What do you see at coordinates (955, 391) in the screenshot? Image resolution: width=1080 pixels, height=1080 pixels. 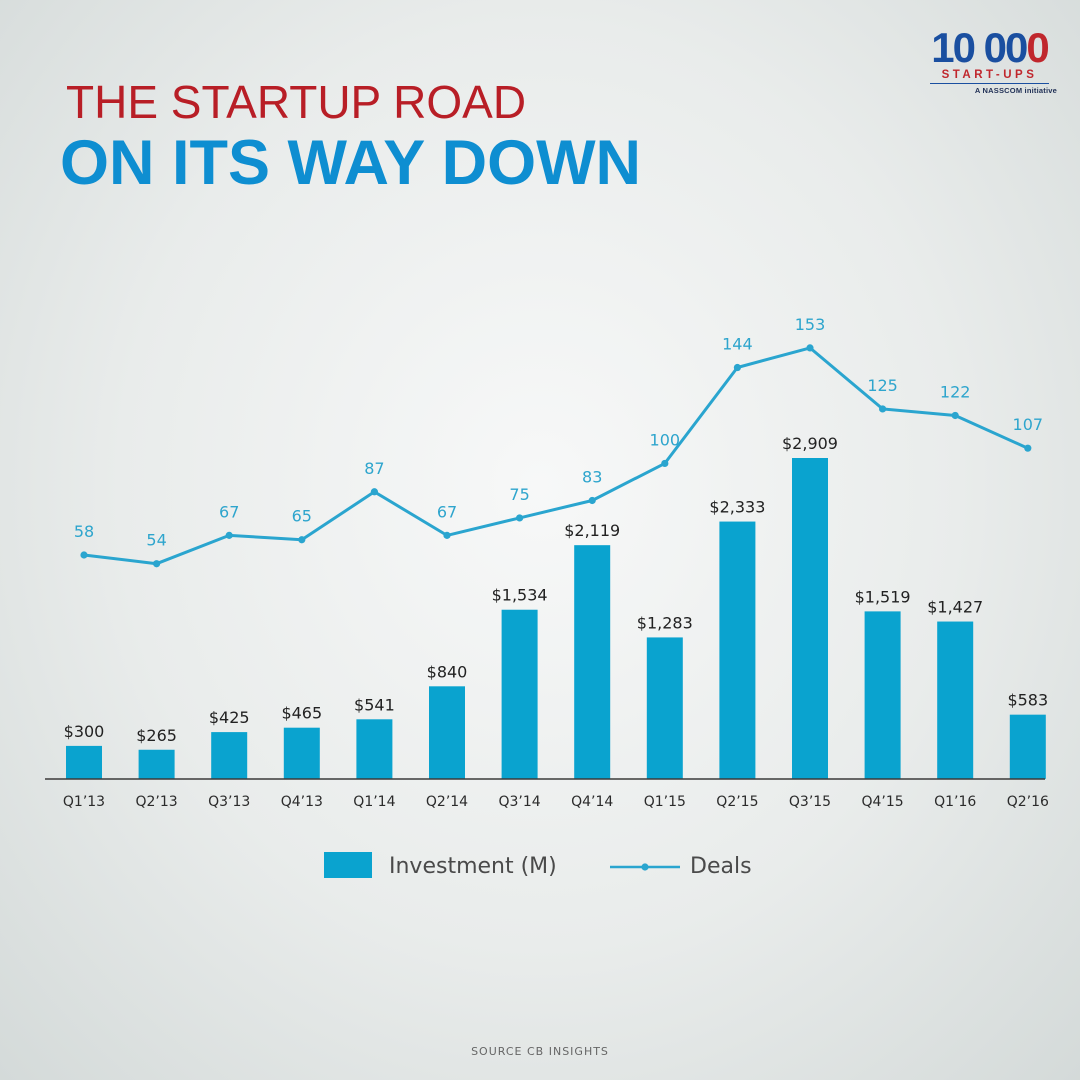 I see `deals-value-label: 122` at bounding box center [955, 391].